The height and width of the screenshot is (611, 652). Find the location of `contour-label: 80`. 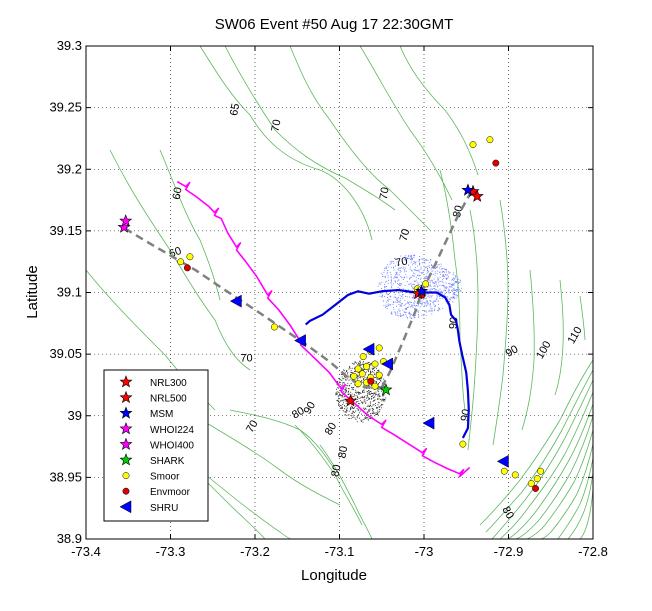

contour-label: 80 is located at coordinates (343, 452).